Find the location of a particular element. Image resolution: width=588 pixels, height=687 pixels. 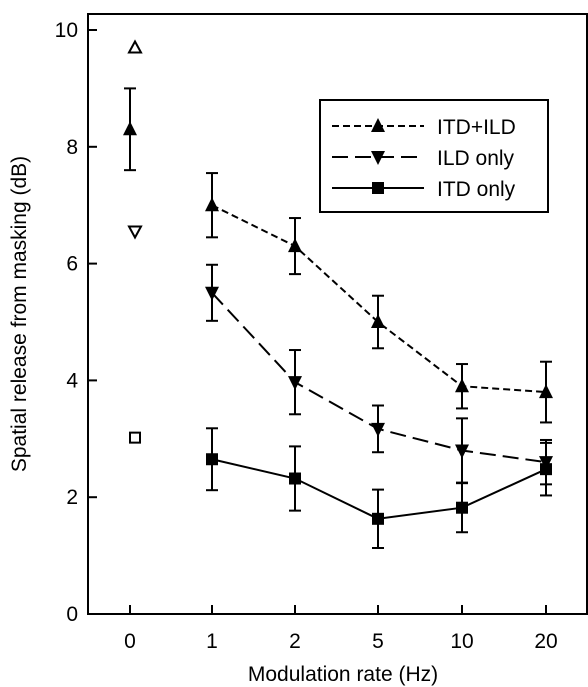

y-tick-label: 2 is located at coordinates (72, 497).